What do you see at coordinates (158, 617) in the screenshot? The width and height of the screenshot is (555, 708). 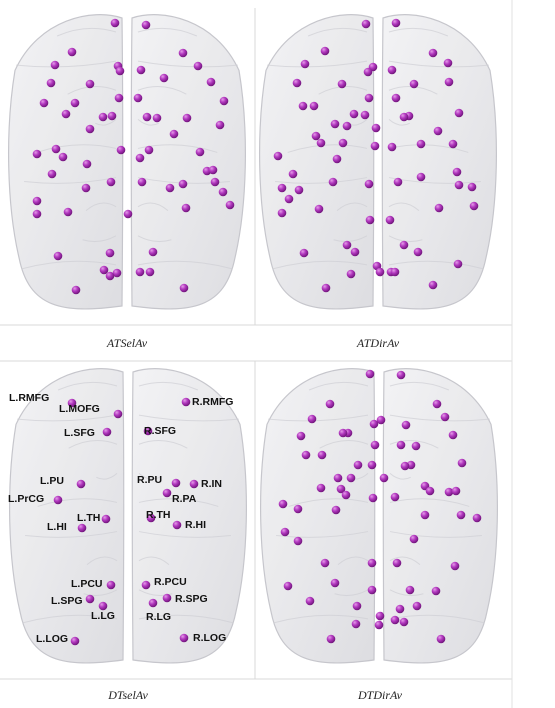 I see `roi-label: R.LG` at bounding box center [158, 617].